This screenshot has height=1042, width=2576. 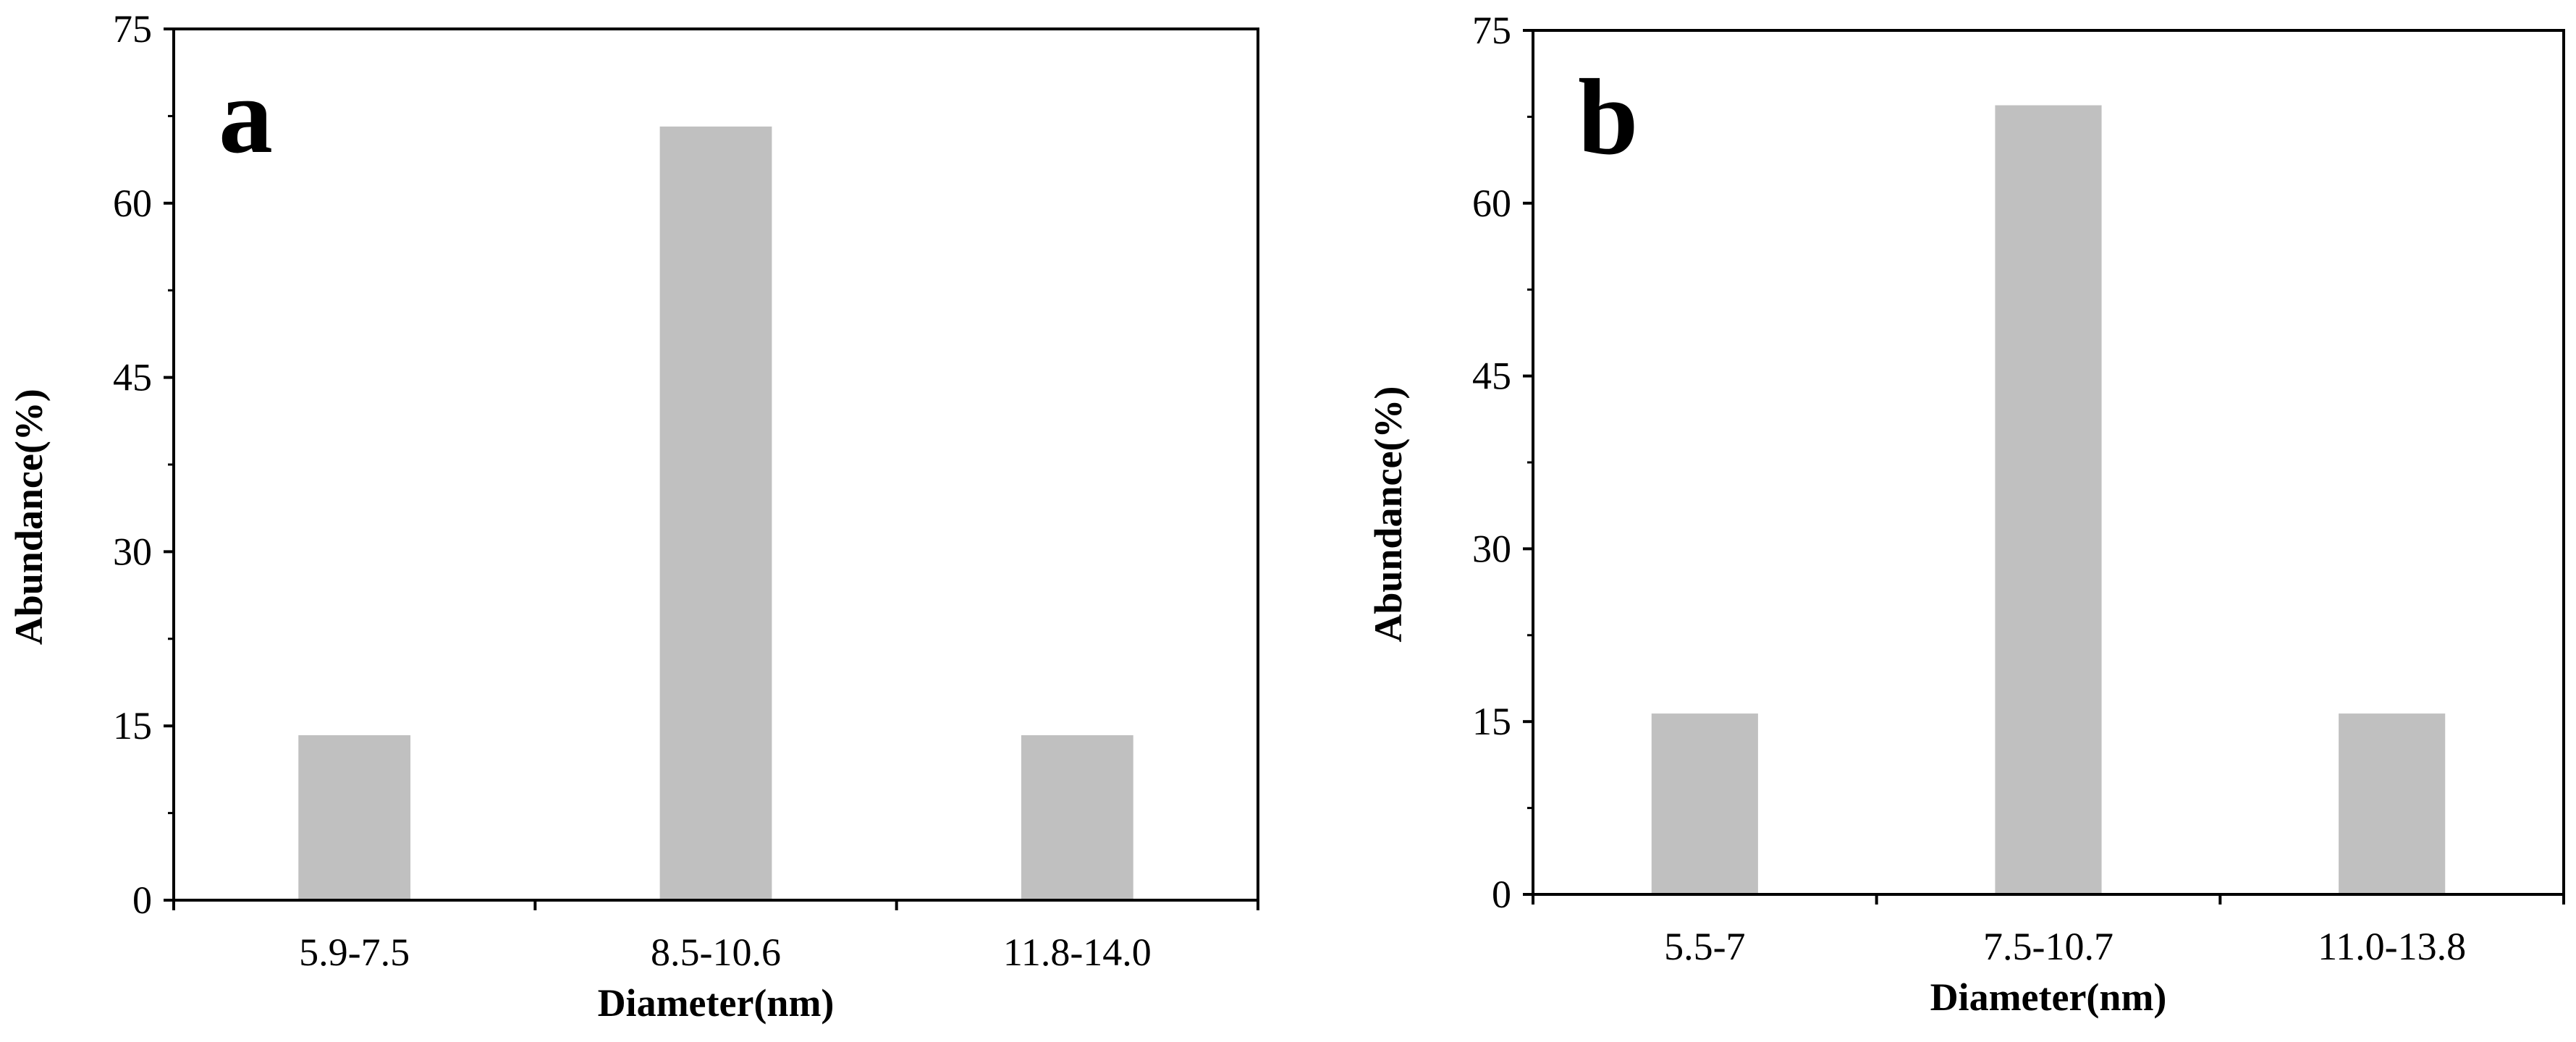 What do you see at coordinates (1705, 946) in the screenshot?
I see `x-tick-label: 5.5-7` at bounding box center [1705, 946].